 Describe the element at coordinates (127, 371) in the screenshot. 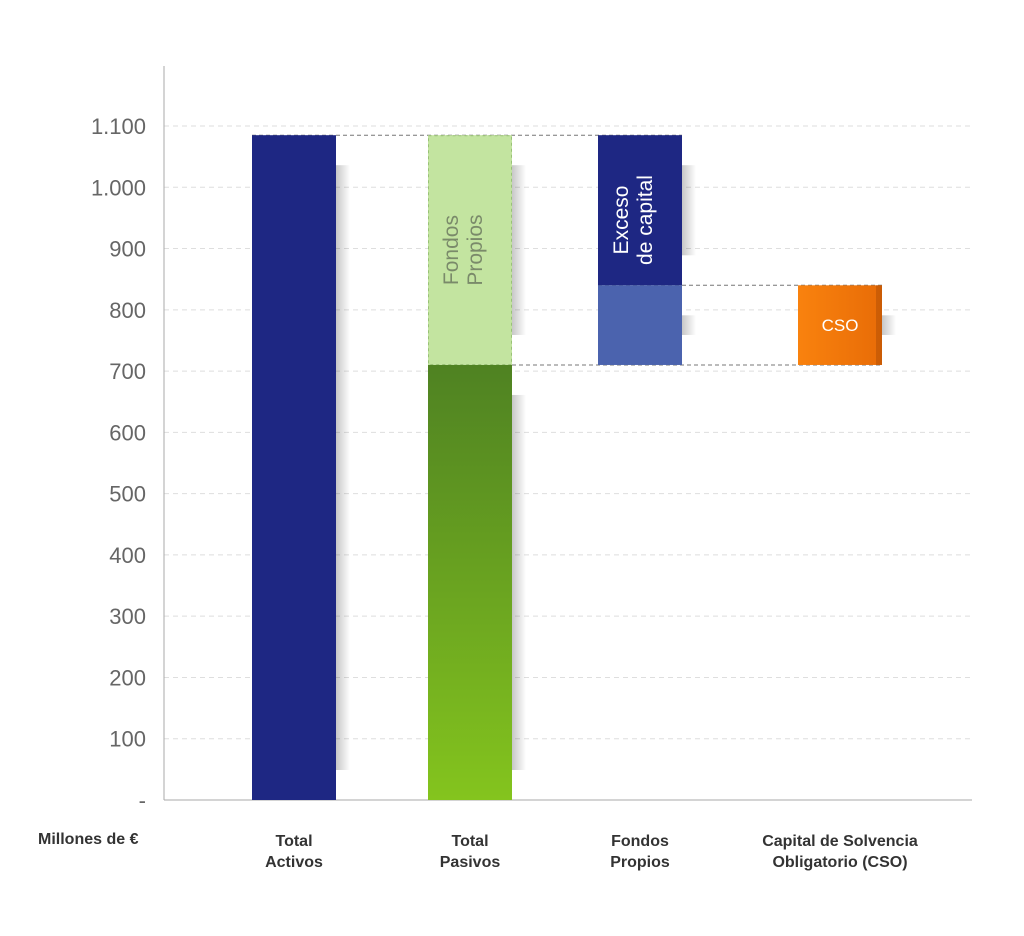

I see `y-tick-label: 700` at that location.